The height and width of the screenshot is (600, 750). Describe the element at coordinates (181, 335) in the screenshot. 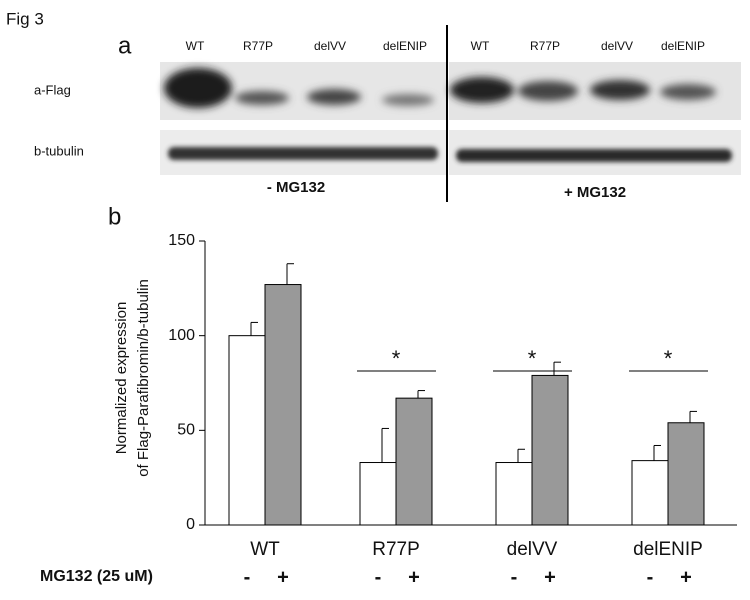

I see `y-tick-label: 100` at that location.